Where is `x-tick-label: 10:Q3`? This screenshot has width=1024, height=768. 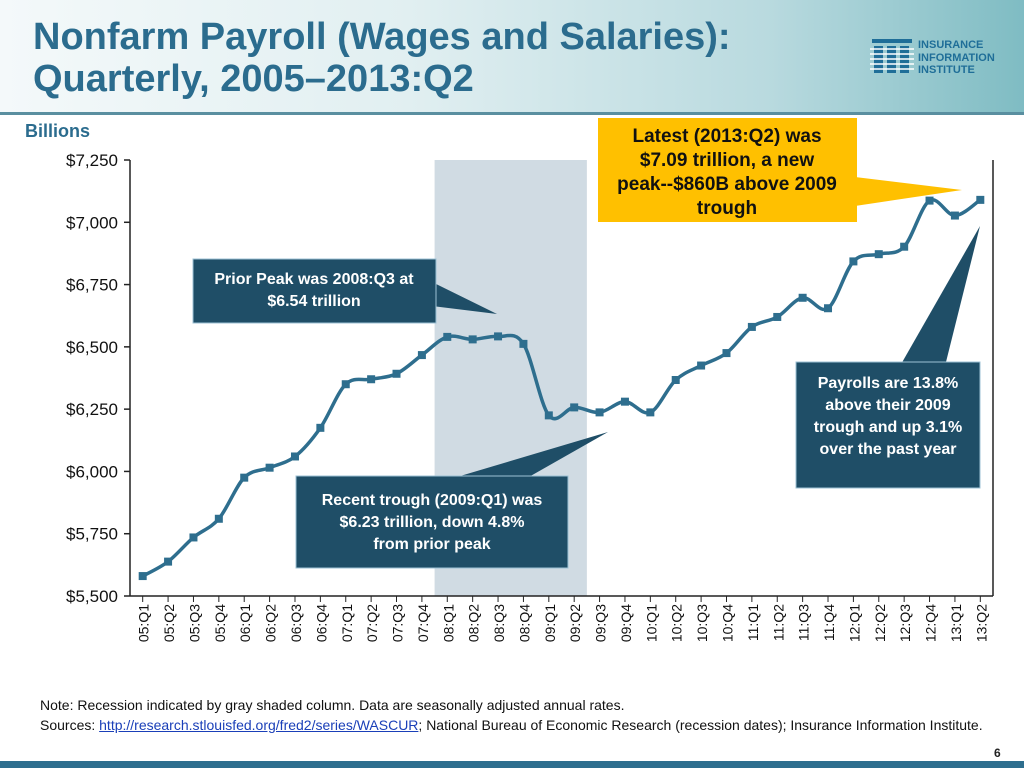
x-tick-label: 10:Q3 is located at coordinates (702, 623).